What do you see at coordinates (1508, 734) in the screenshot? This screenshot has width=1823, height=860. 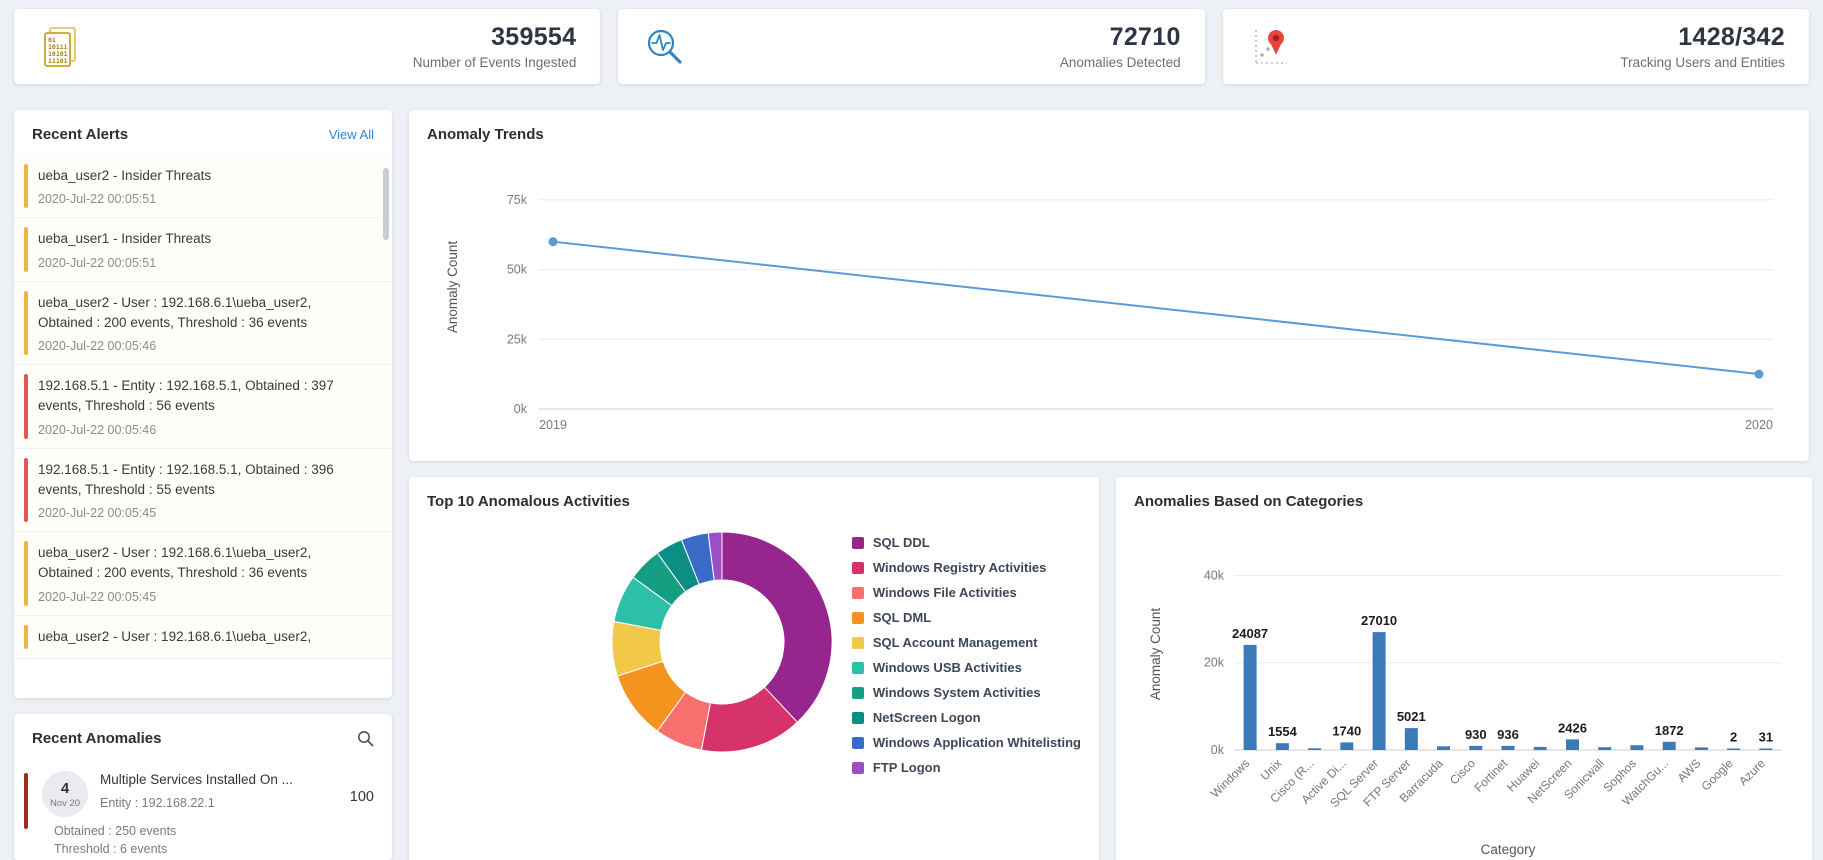 I see `svg-text: 936` at bounding box center [1508, 734].